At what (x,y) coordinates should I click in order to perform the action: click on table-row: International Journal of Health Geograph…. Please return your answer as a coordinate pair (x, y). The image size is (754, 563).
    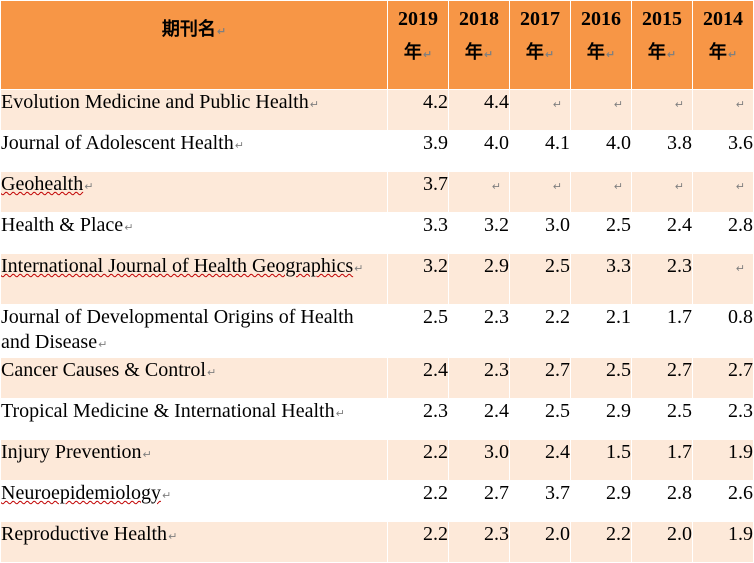
    Looking at the image, I should click on (377, 279).